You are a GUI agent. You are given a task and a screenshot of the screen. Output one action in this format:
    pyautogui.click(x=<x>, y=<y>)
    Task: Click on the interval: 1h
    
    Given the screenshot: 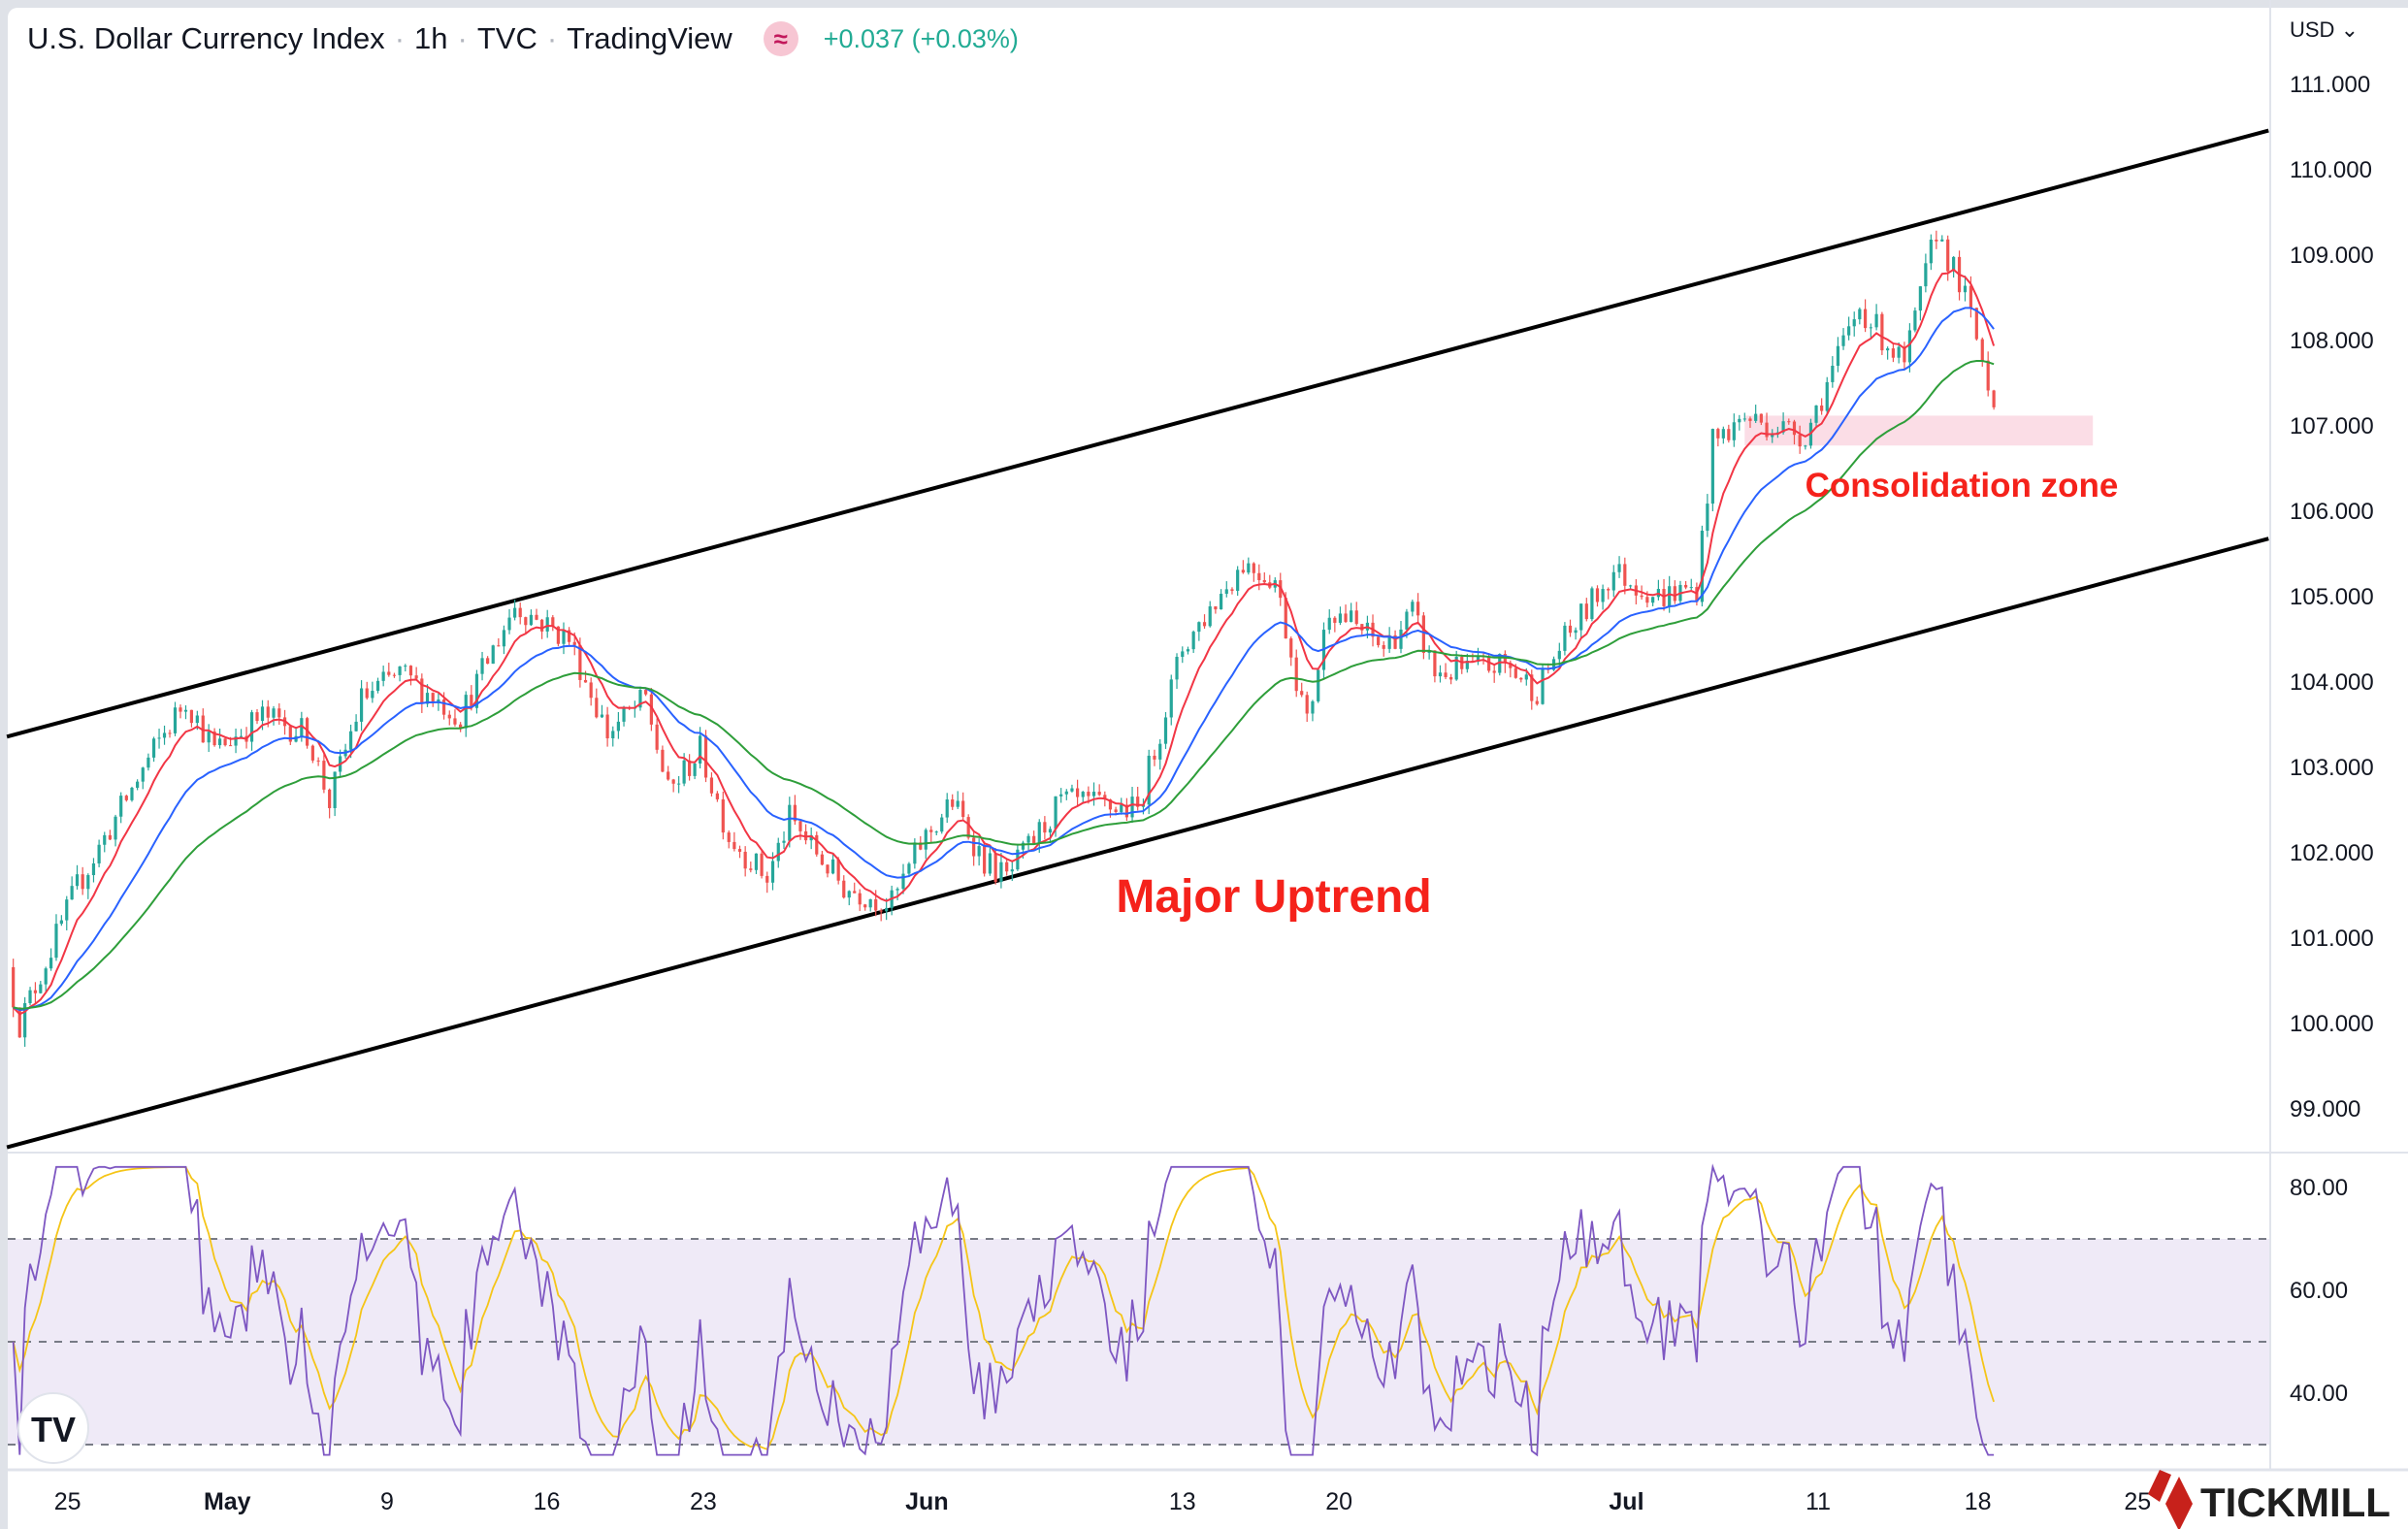 What is the action you would take?
    pyautogui.click(x=431, y=38)
    